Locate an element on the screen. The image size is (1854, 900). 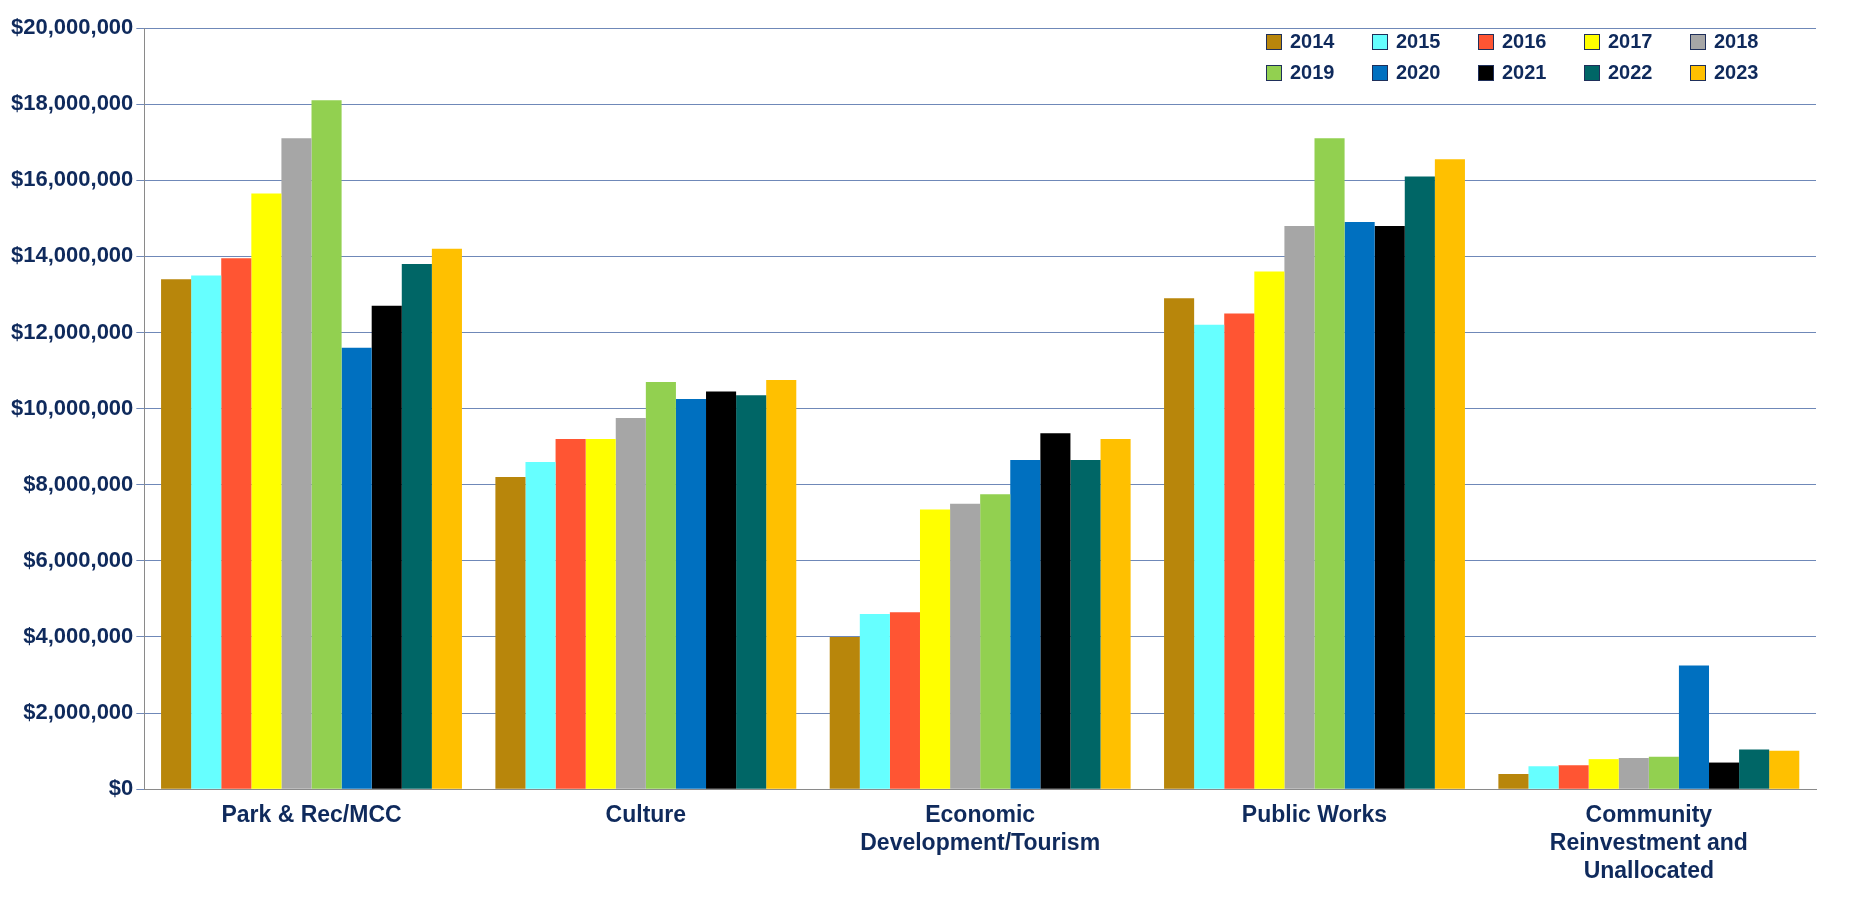
y-tick-label: $0 is located at coordinates (121, 788).